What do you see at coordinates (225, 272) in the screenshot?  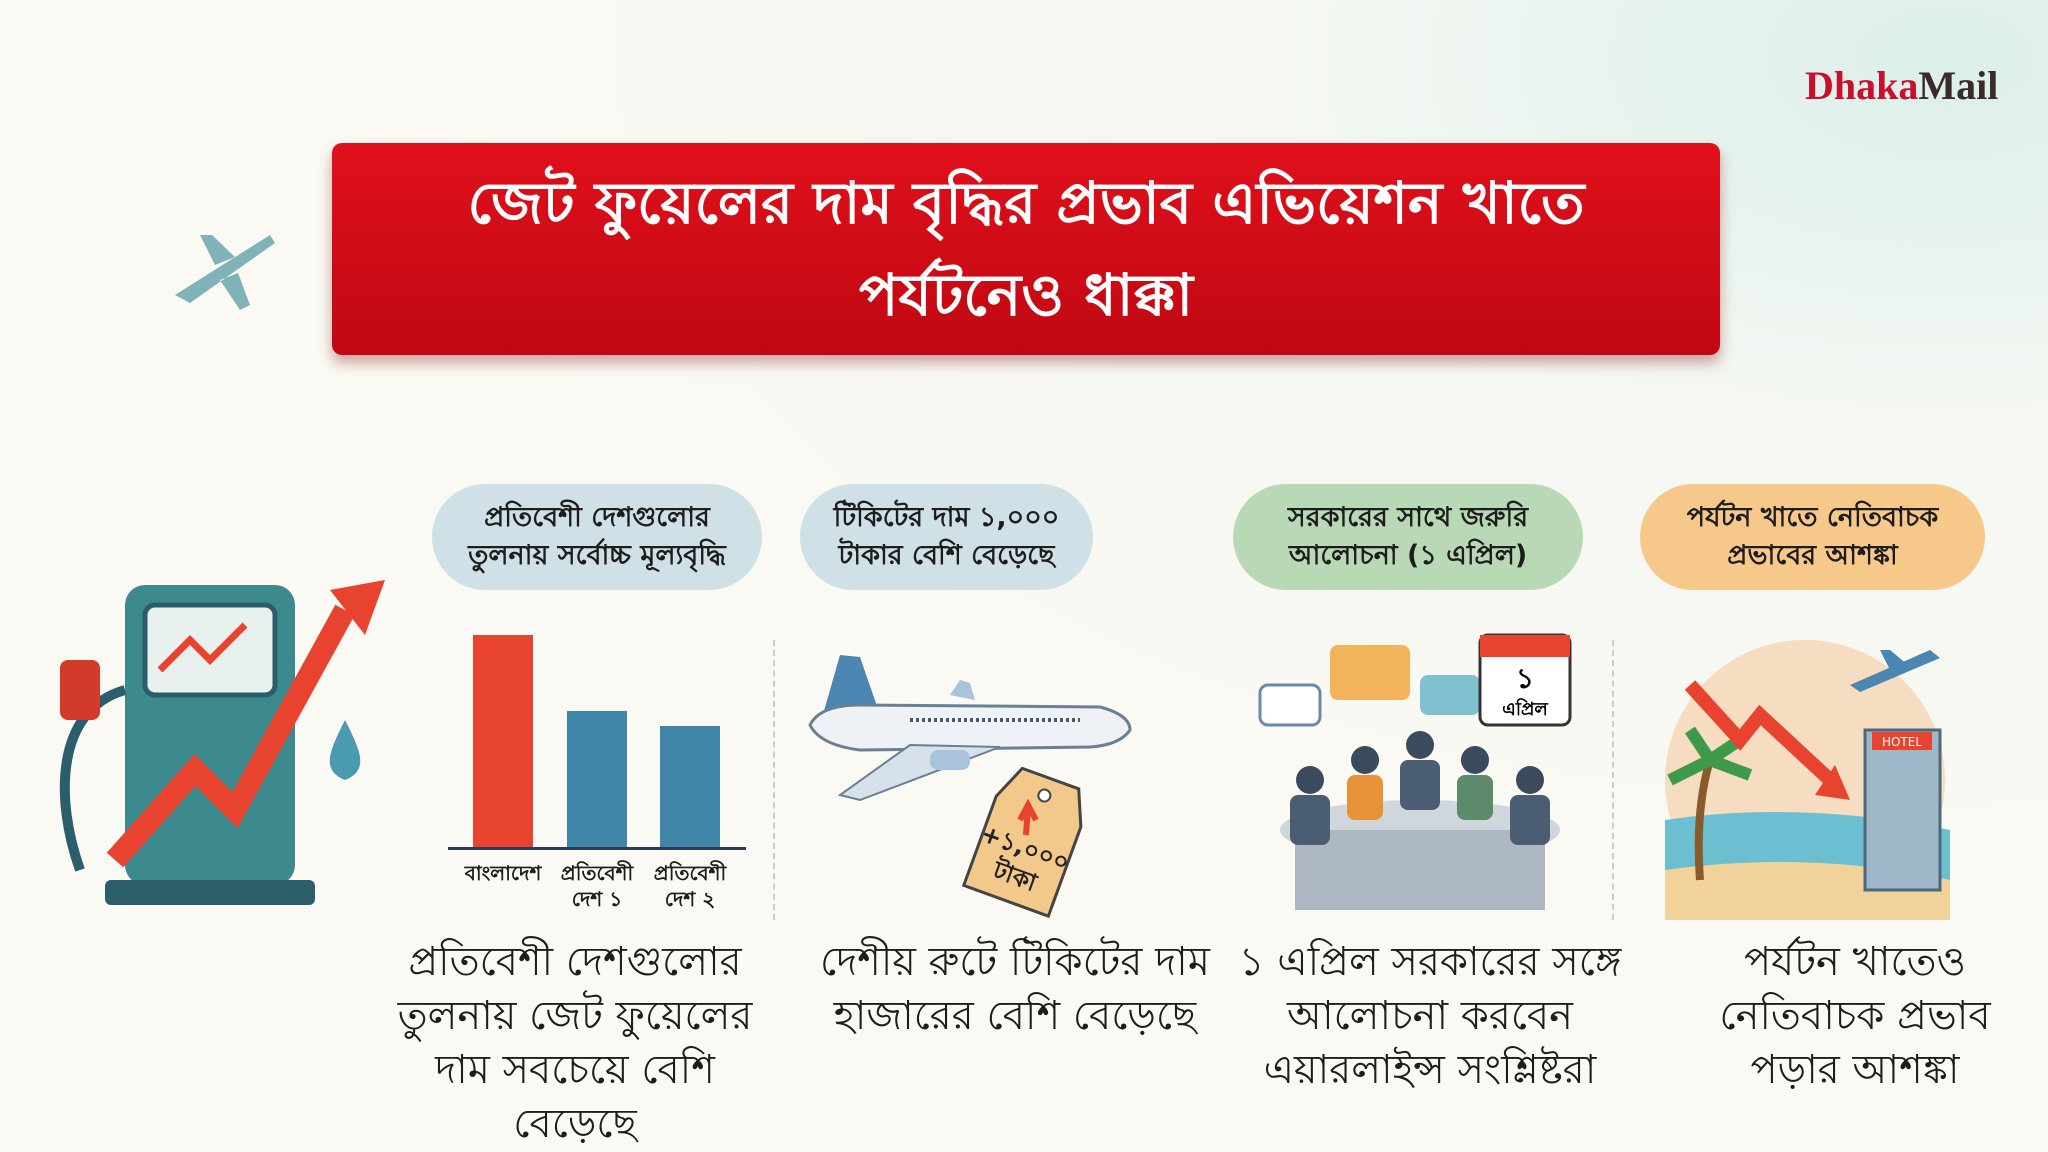 I see `airplane-icon` at bounding box center [225, 272].